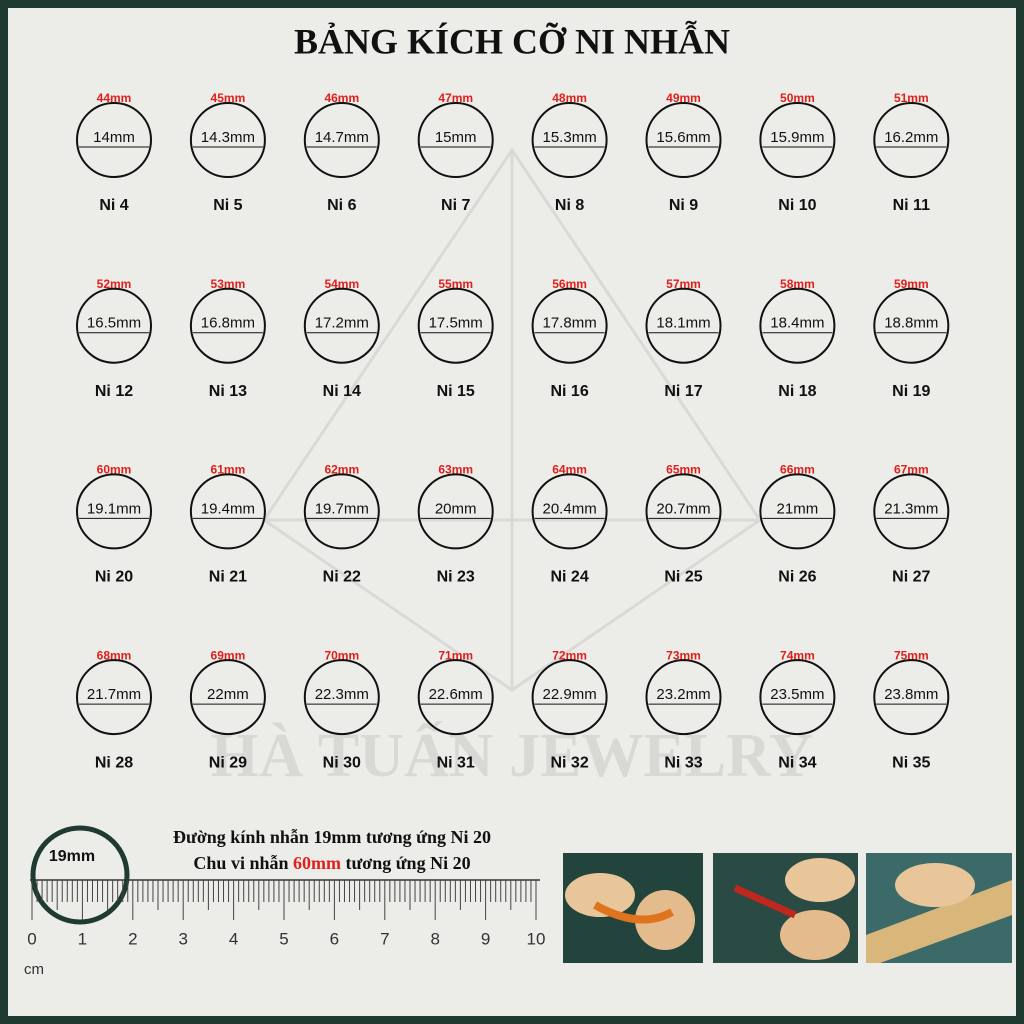  Describe the element at coordinates (342, 323) in the screenshot. I see `diameter: 17.2mm` at that location.